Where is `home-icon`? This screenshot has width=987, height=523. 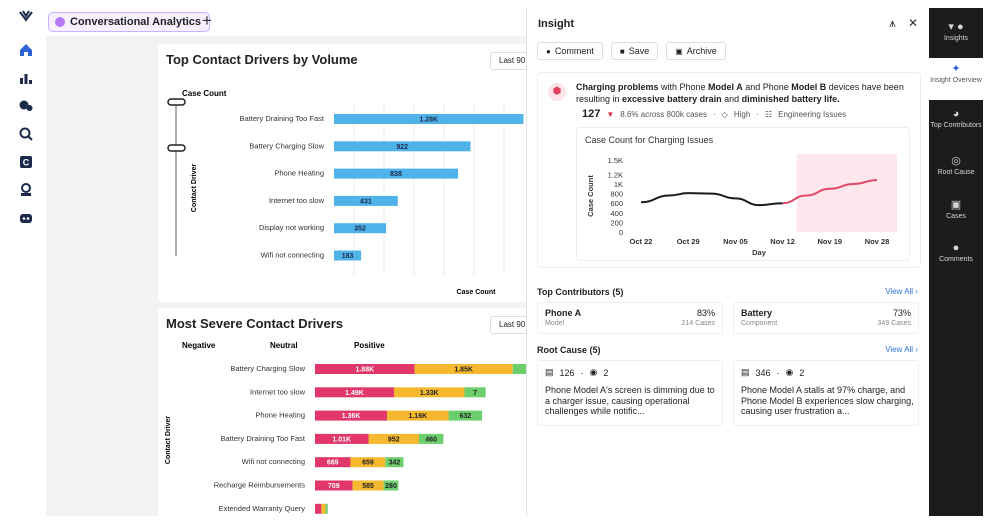
home-icon is located at coordinates (26, 55).